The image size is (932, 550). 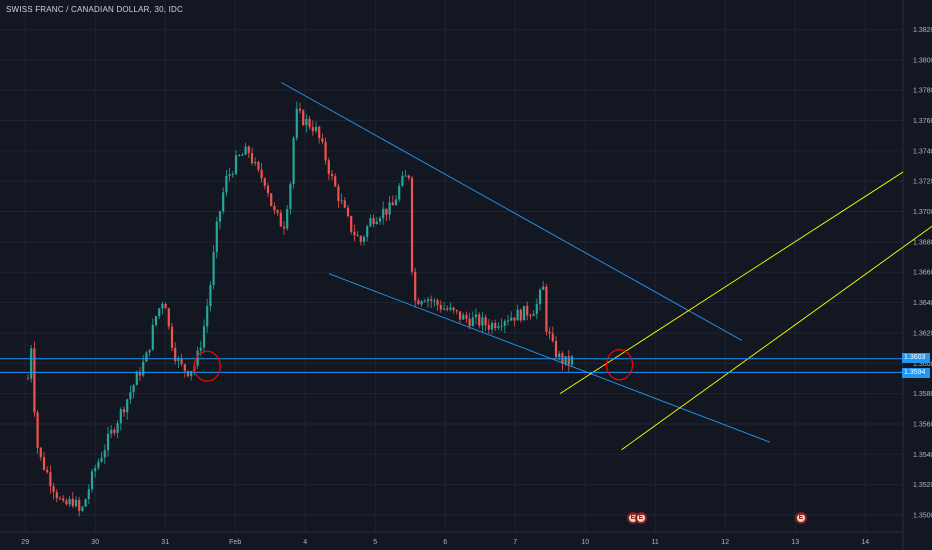 What do you see at coordinates (922, 303) in the screenshot?
I see `price-tick-label: 1.3640` at bounding box center [922, 303].